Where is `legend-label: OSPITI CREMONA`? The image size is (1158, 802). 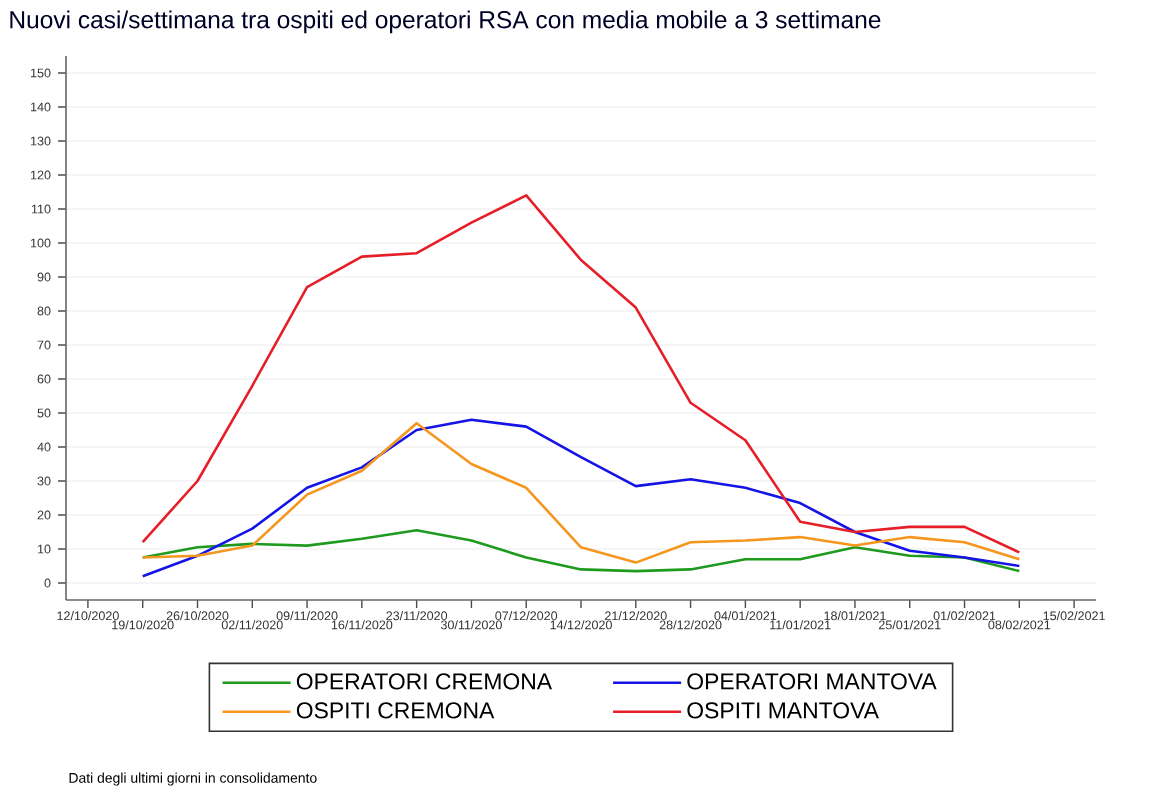 legend-label: OSPITI CREMONA is located at coordinates (395, 710).